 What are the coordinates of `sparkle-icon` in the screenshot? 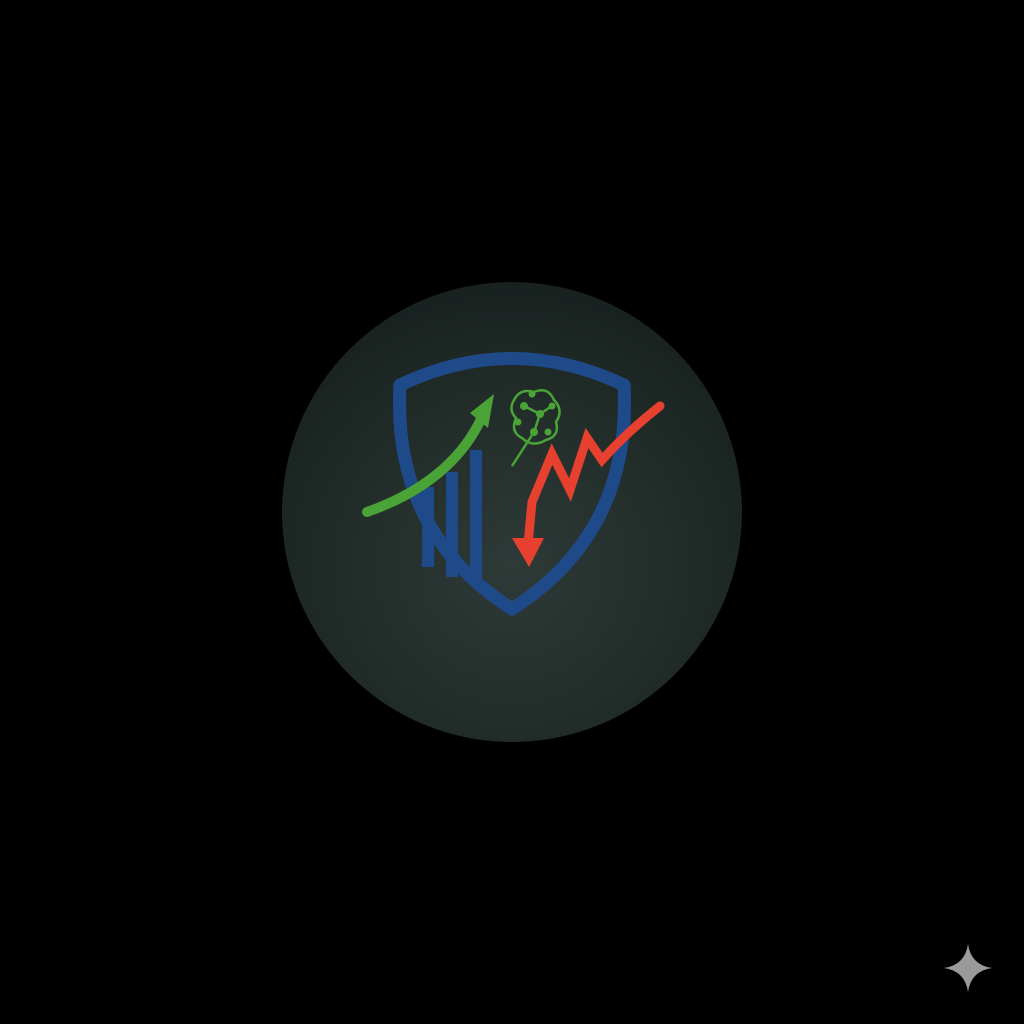 It's located at (968, 968).